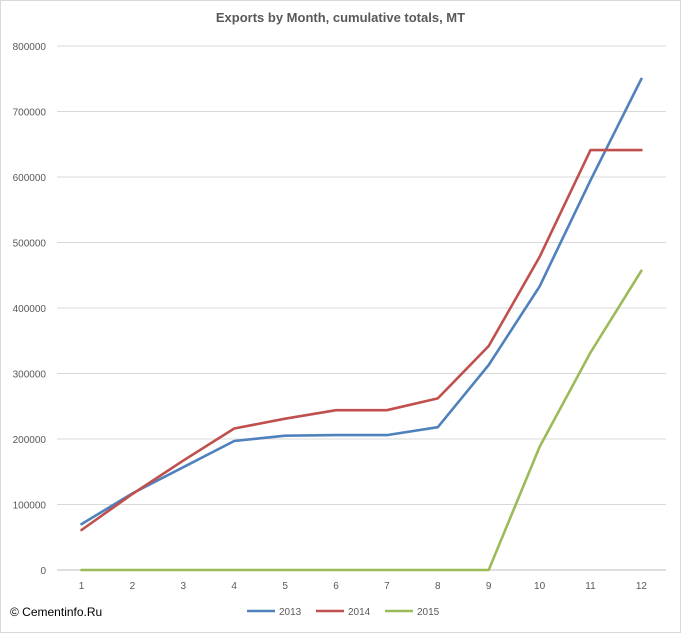  What do you see at coordinates (30, 47) in the screenshot?
I see `y-tick-label: 800000` at bounding box center [30, 47].